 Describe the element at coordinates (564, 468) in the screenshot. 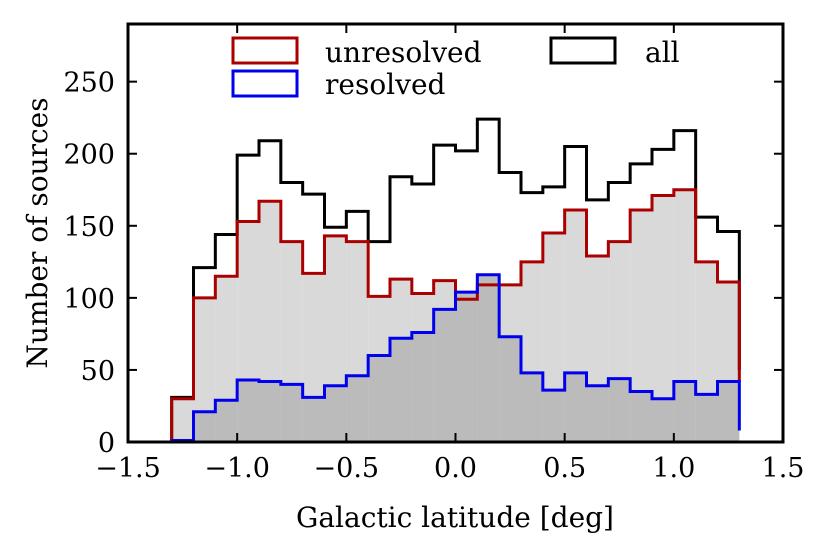

I see `x-tick-label: 0.5` at that location.